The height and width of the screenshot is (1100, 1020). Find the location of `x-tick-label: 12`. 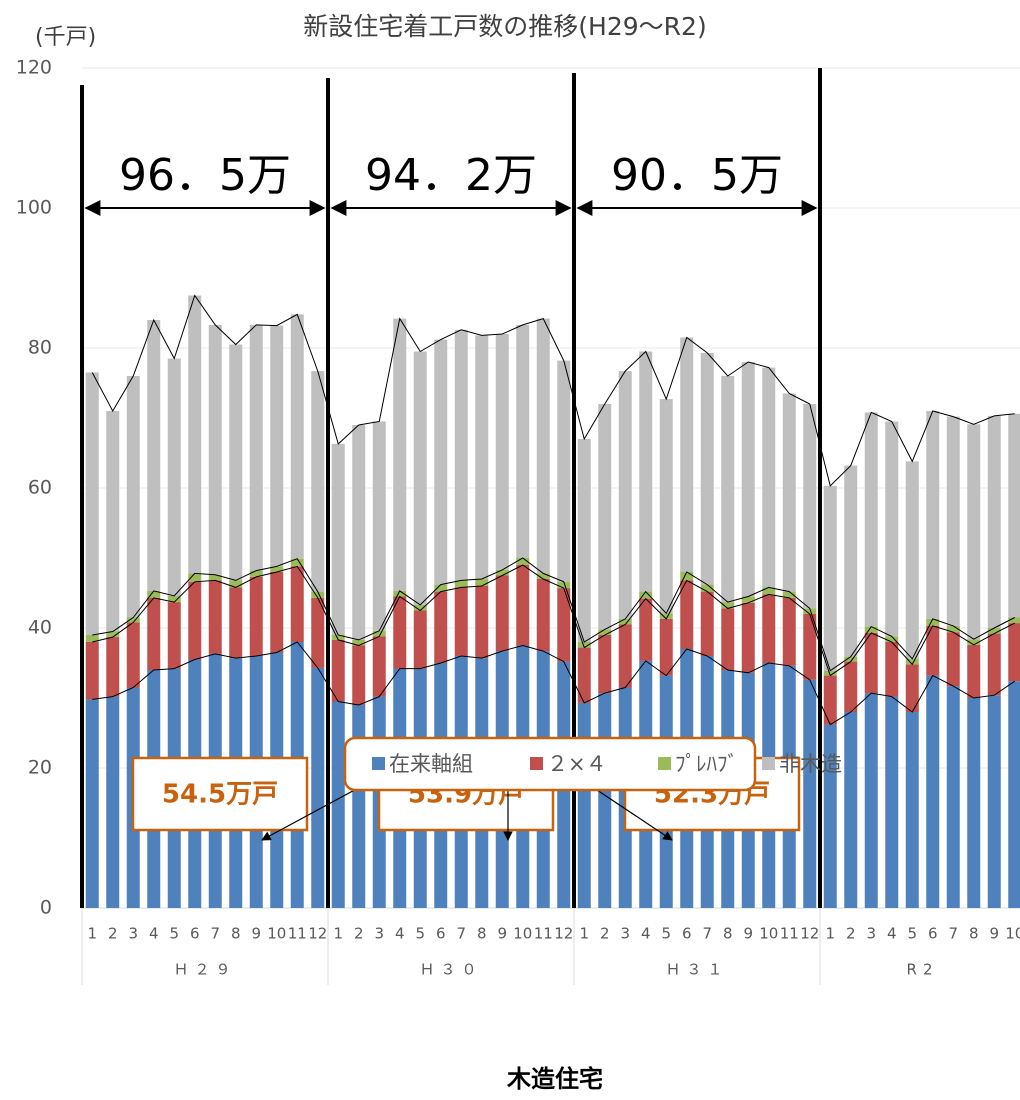

x-tick-label: 12 is located at coordinates (317, 934).